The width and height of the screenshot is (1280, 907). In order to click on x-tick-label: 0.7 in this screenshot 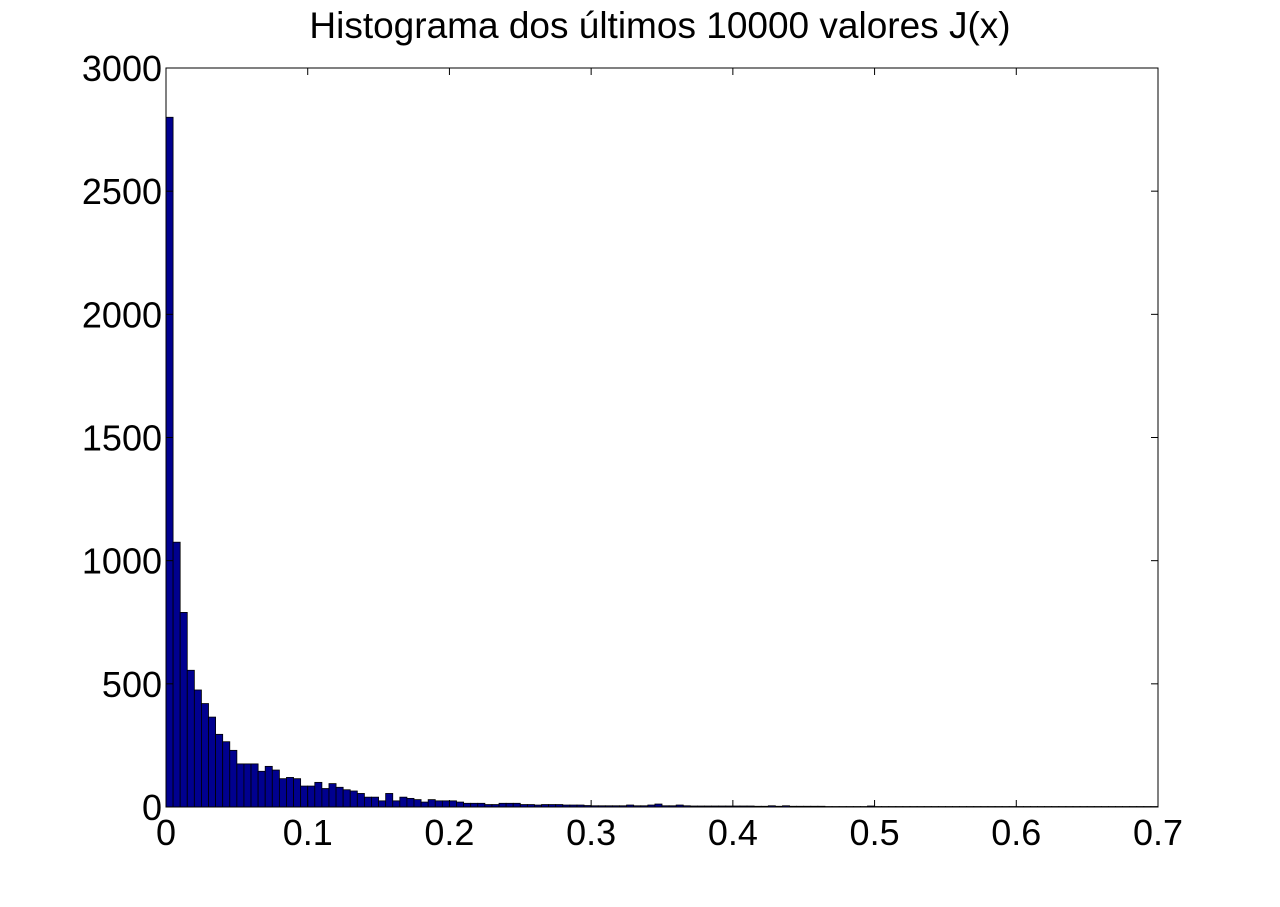, I will do `click(1158, 832)`.